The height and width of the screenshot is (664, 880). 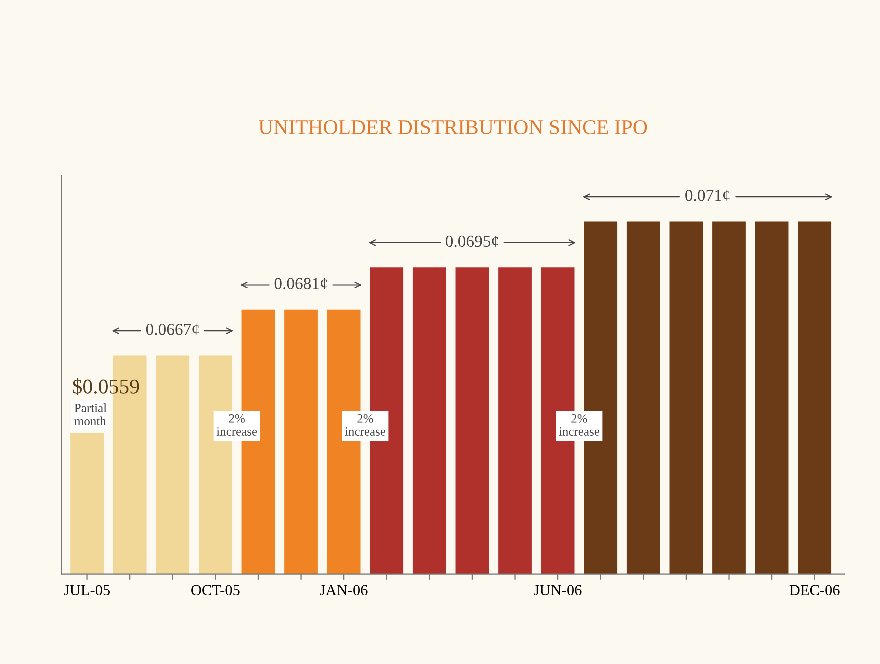 What do you see at coordinates (301, 284) in the screenshot?
I see `annotation: 0.0681¢` at bounding box center [301, 284].